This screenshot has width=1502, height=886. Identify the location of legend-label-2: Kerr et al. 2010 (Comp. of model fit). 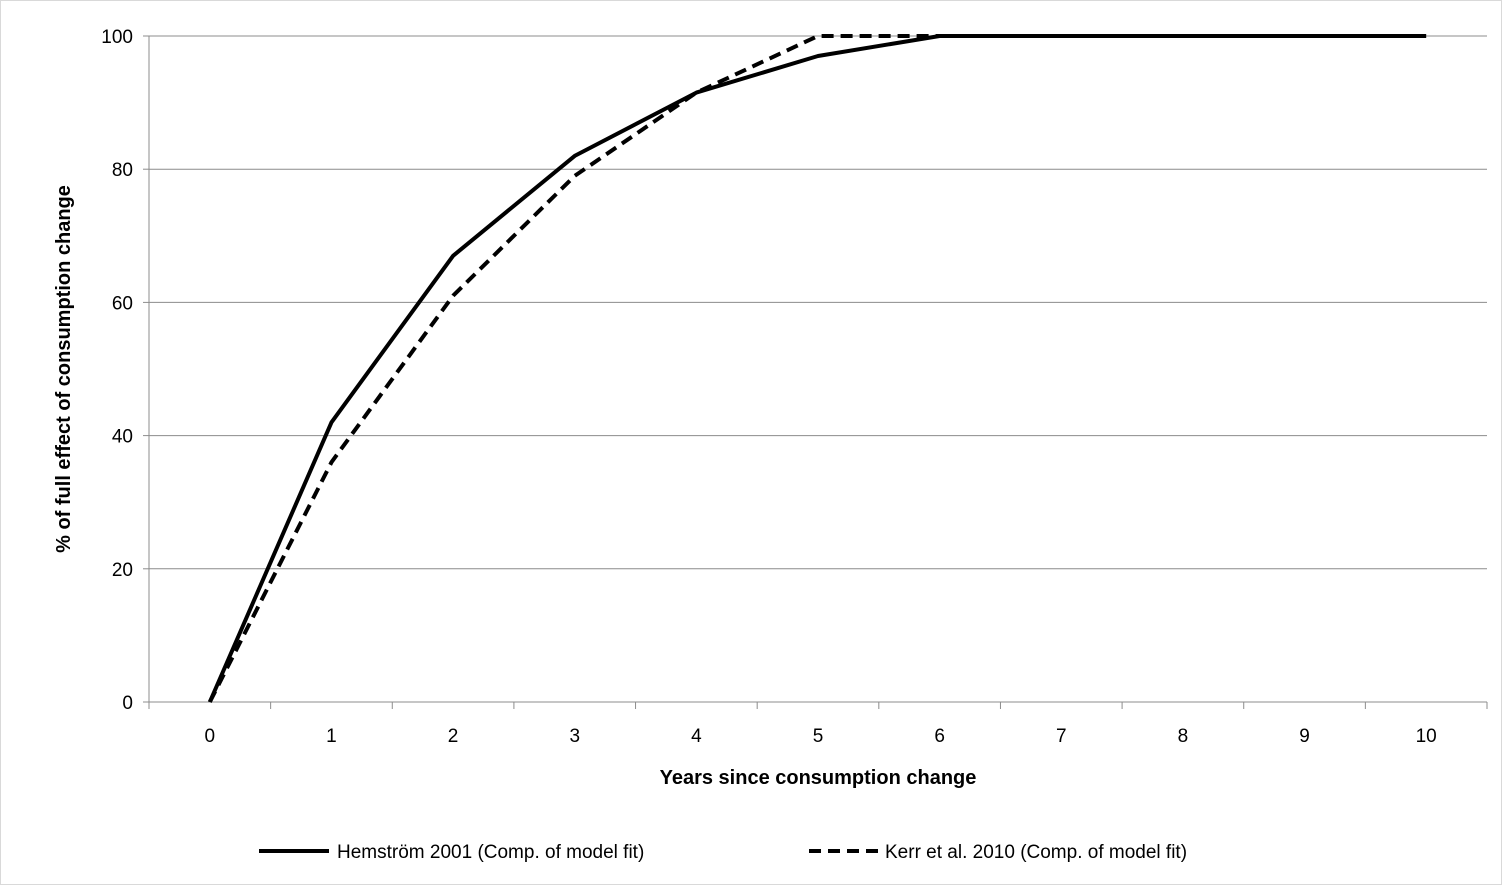
(1036, 852).